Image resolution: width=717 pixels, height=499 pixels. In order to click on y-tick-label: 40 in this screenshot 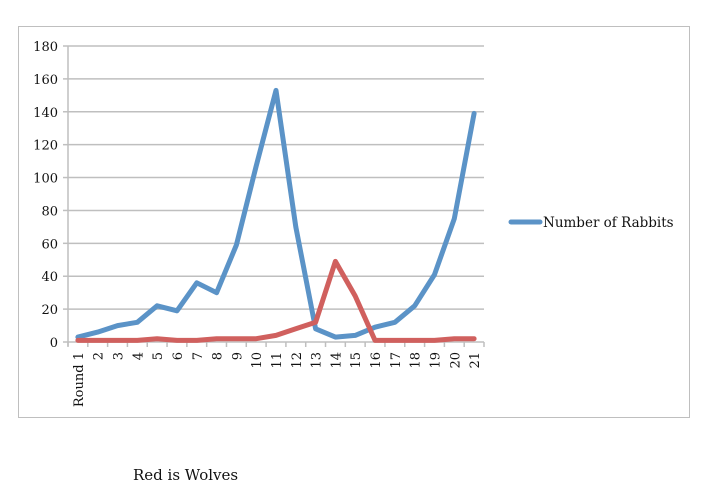, I will do `click(49, 277)`.